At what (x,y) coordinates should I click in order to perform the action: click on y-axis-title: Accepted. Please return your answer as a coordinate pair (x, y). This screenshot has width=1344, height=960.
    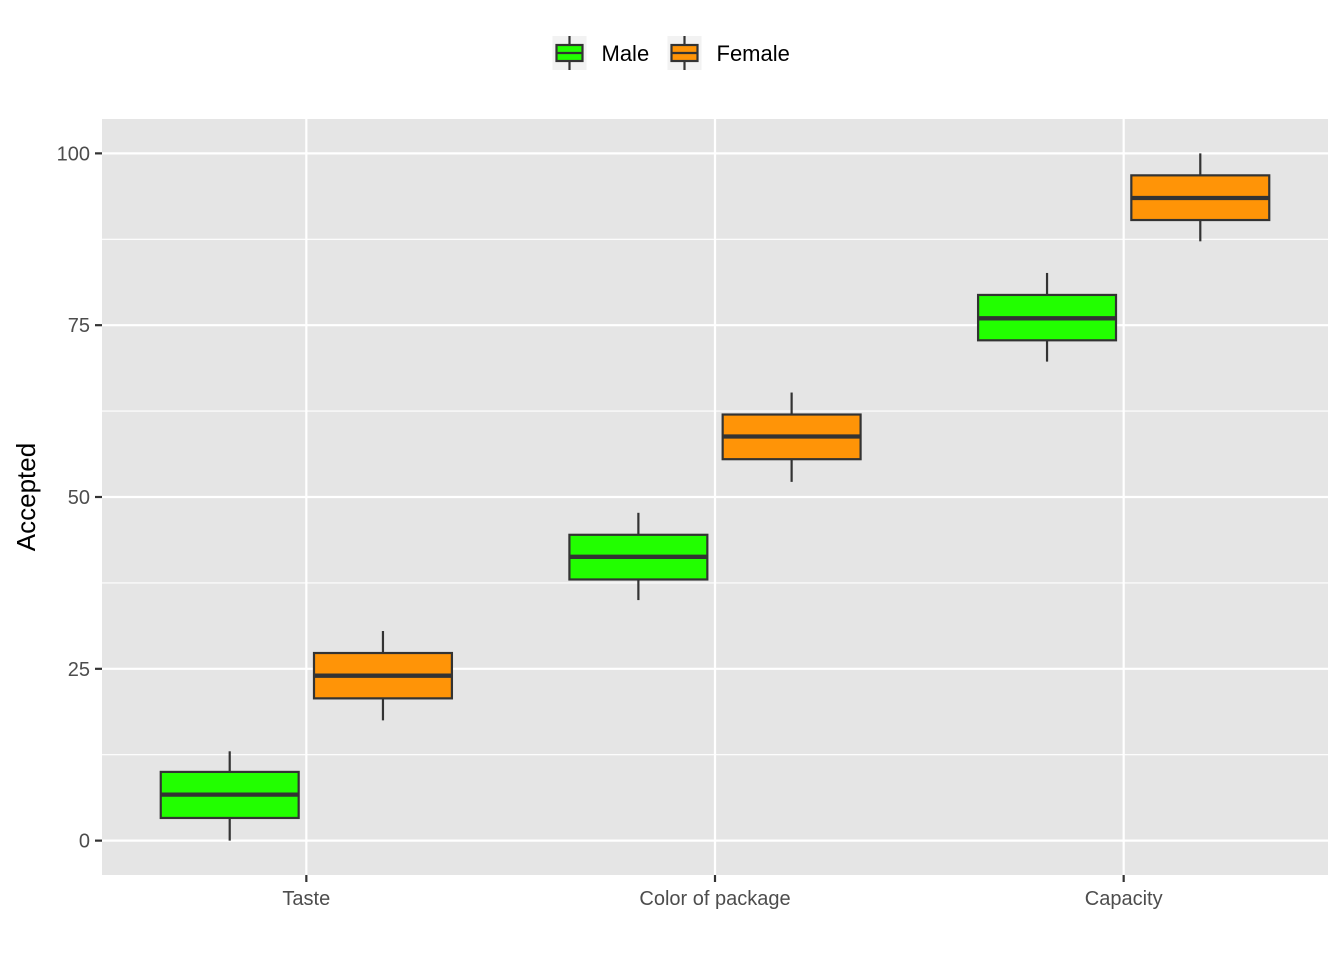
    Looking at the image, I should click on (26, 497).